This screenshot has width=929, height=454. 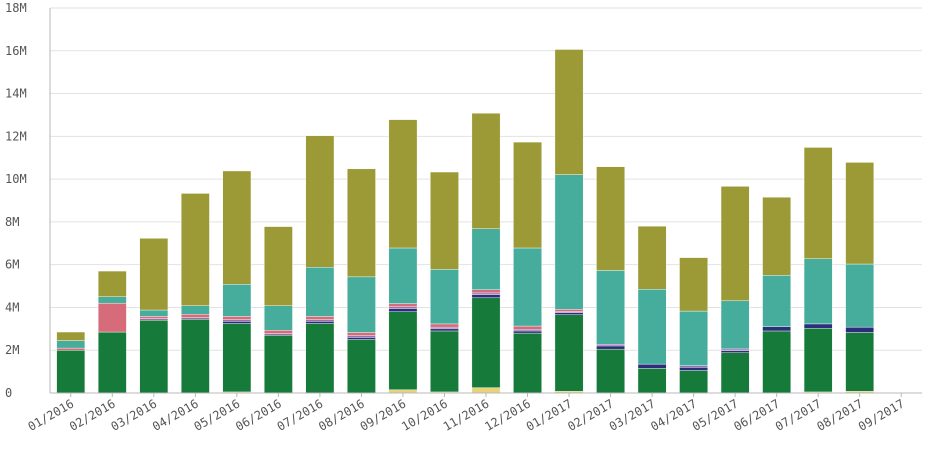 I want to click on x-tick-label: 08/2016, so click(x=341, y=414).